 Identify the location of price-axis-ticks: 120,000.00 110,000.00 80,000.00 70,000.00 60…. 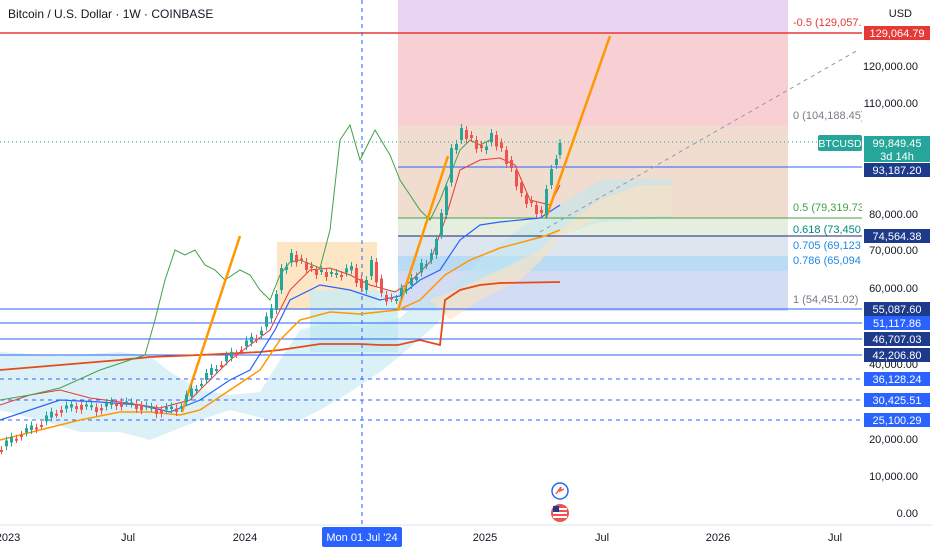
(890, 290).